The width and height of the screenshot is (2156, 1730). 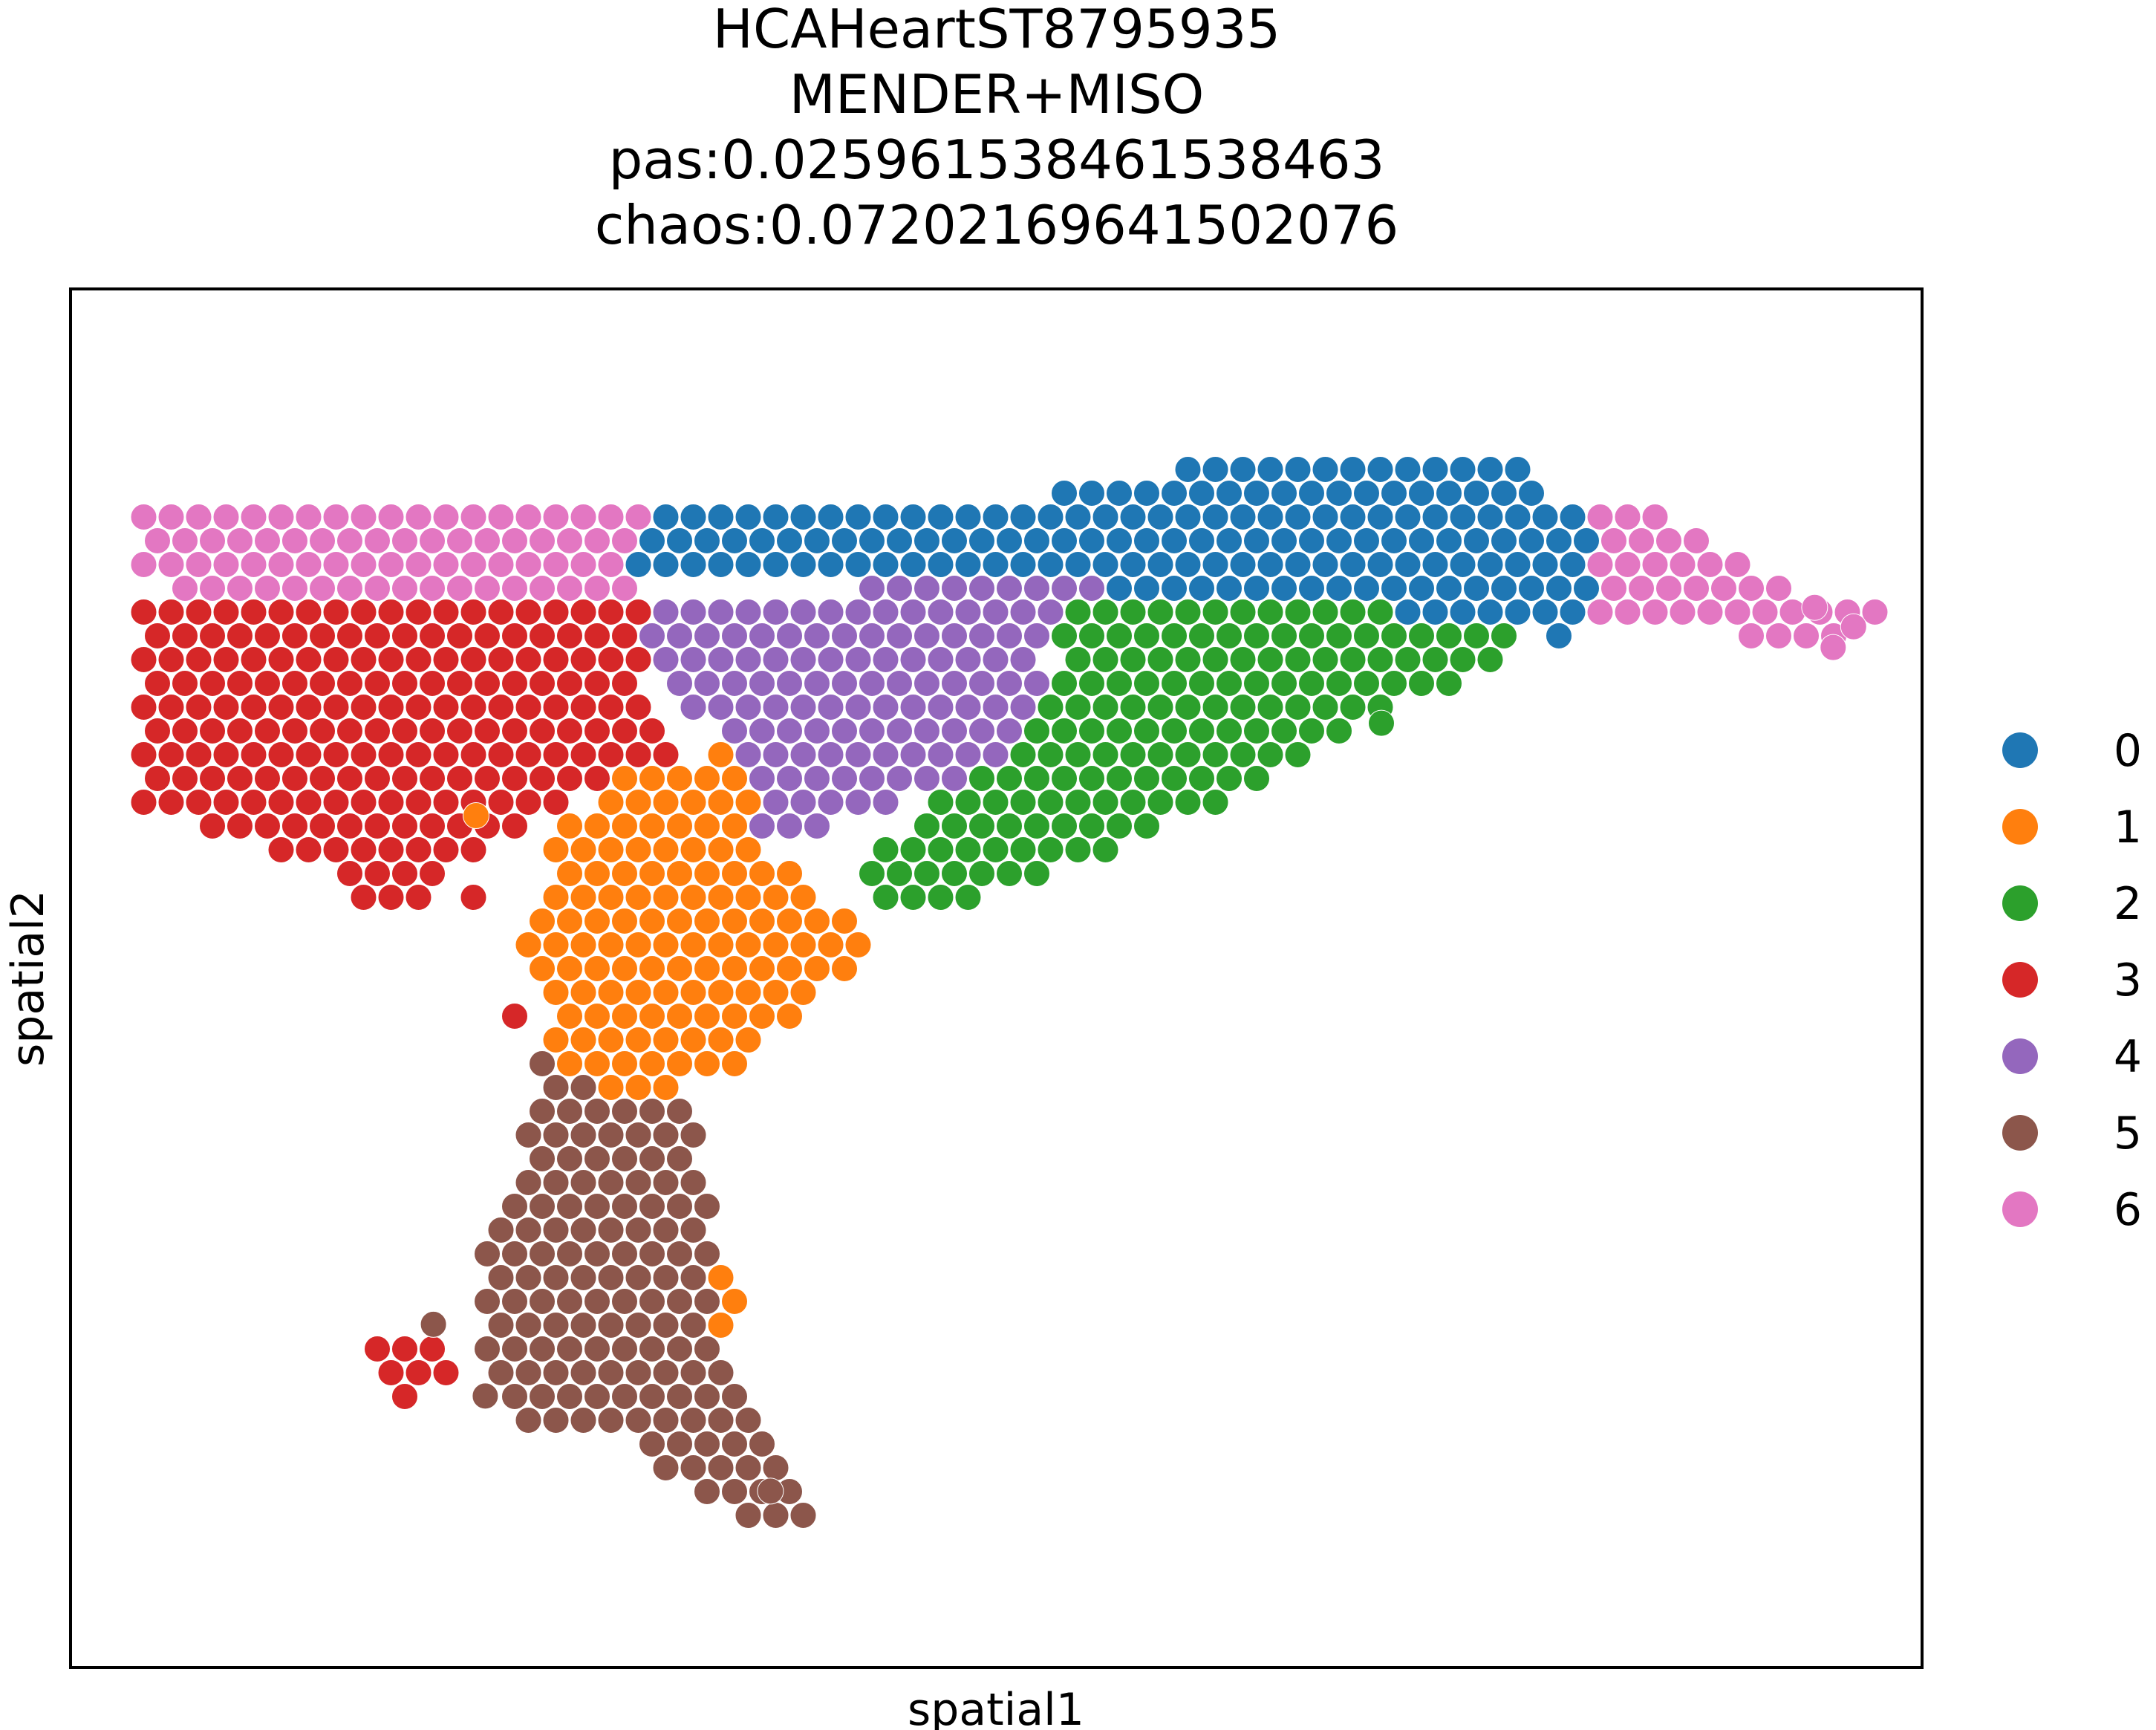 I want to click on legend-label-4: 4, so click(x=2128, y=1057).